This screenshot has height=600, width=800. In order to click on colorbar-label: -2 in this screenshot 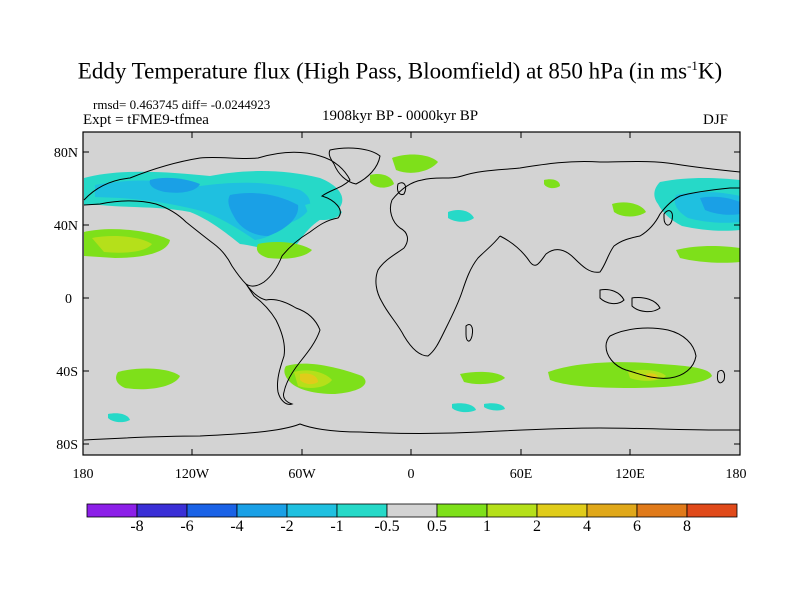, I will do `click(286, 526)`.